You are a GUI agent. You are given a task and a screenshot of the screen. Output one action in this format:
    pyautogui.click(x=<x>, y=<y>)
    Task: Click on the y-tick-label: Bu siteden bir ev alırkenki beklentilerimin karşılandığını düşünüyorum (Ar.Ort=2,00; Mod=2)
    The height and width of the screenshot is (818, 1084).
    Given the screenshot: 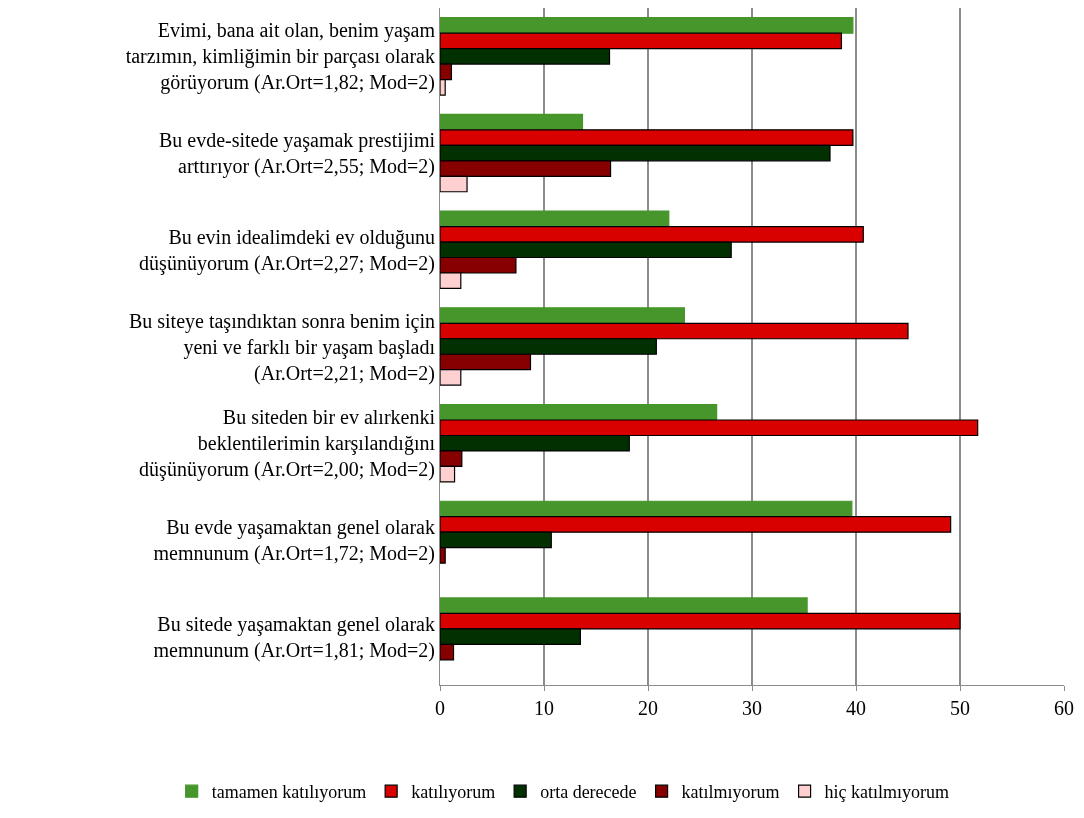 What is the action you would take?
    pyautogui.click(x=287, y=444)
    